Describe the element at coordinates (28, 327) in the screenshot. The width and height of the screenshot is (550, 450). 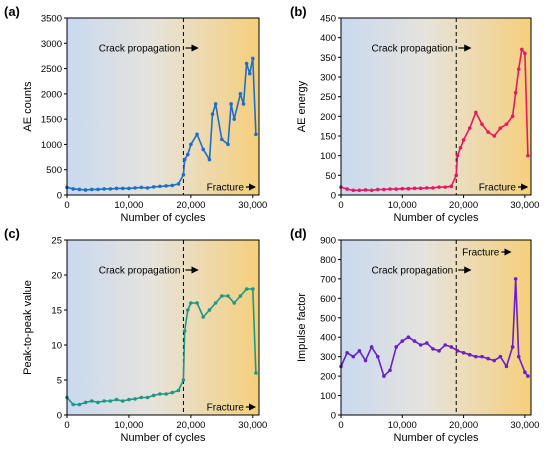
I see `y-axis-title: Peak-to-peak value` at that location.